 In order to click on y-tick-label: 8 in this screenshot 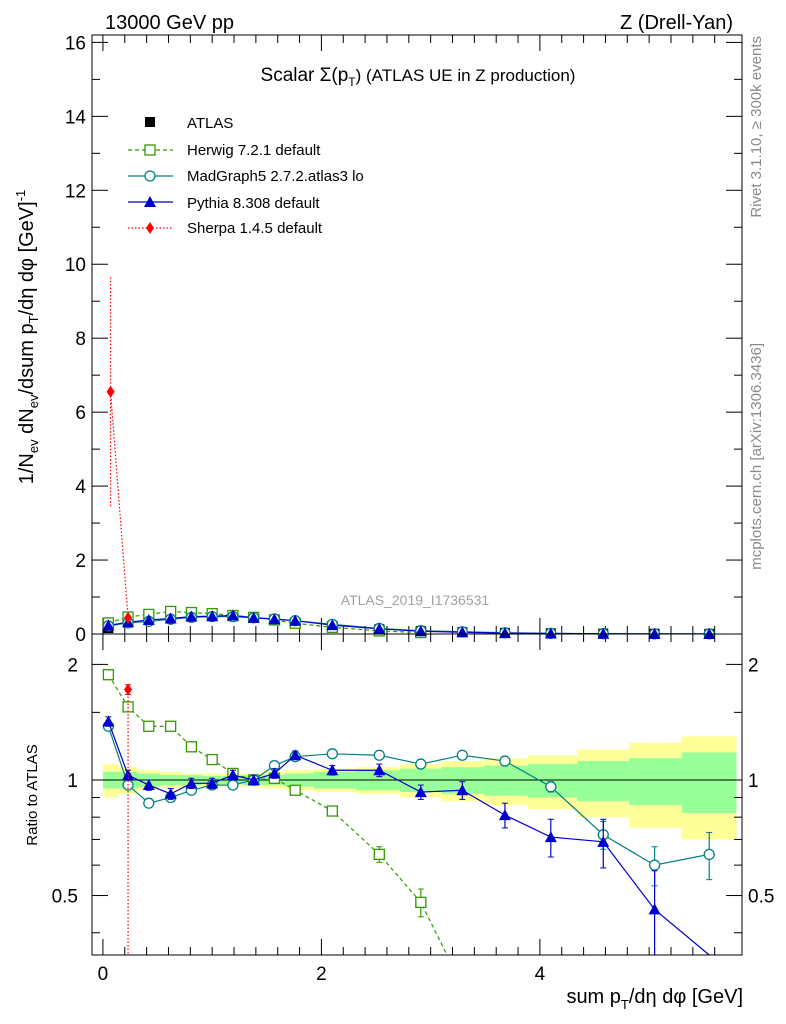, I will do `click(80, 339)`.